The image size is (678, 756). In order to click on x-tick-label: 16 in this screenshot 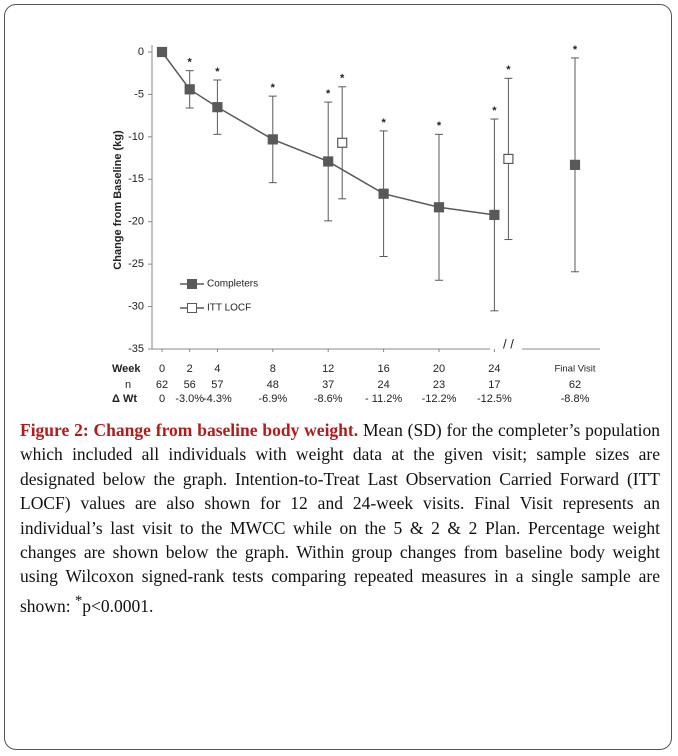, I will do `click(383, 369)`.